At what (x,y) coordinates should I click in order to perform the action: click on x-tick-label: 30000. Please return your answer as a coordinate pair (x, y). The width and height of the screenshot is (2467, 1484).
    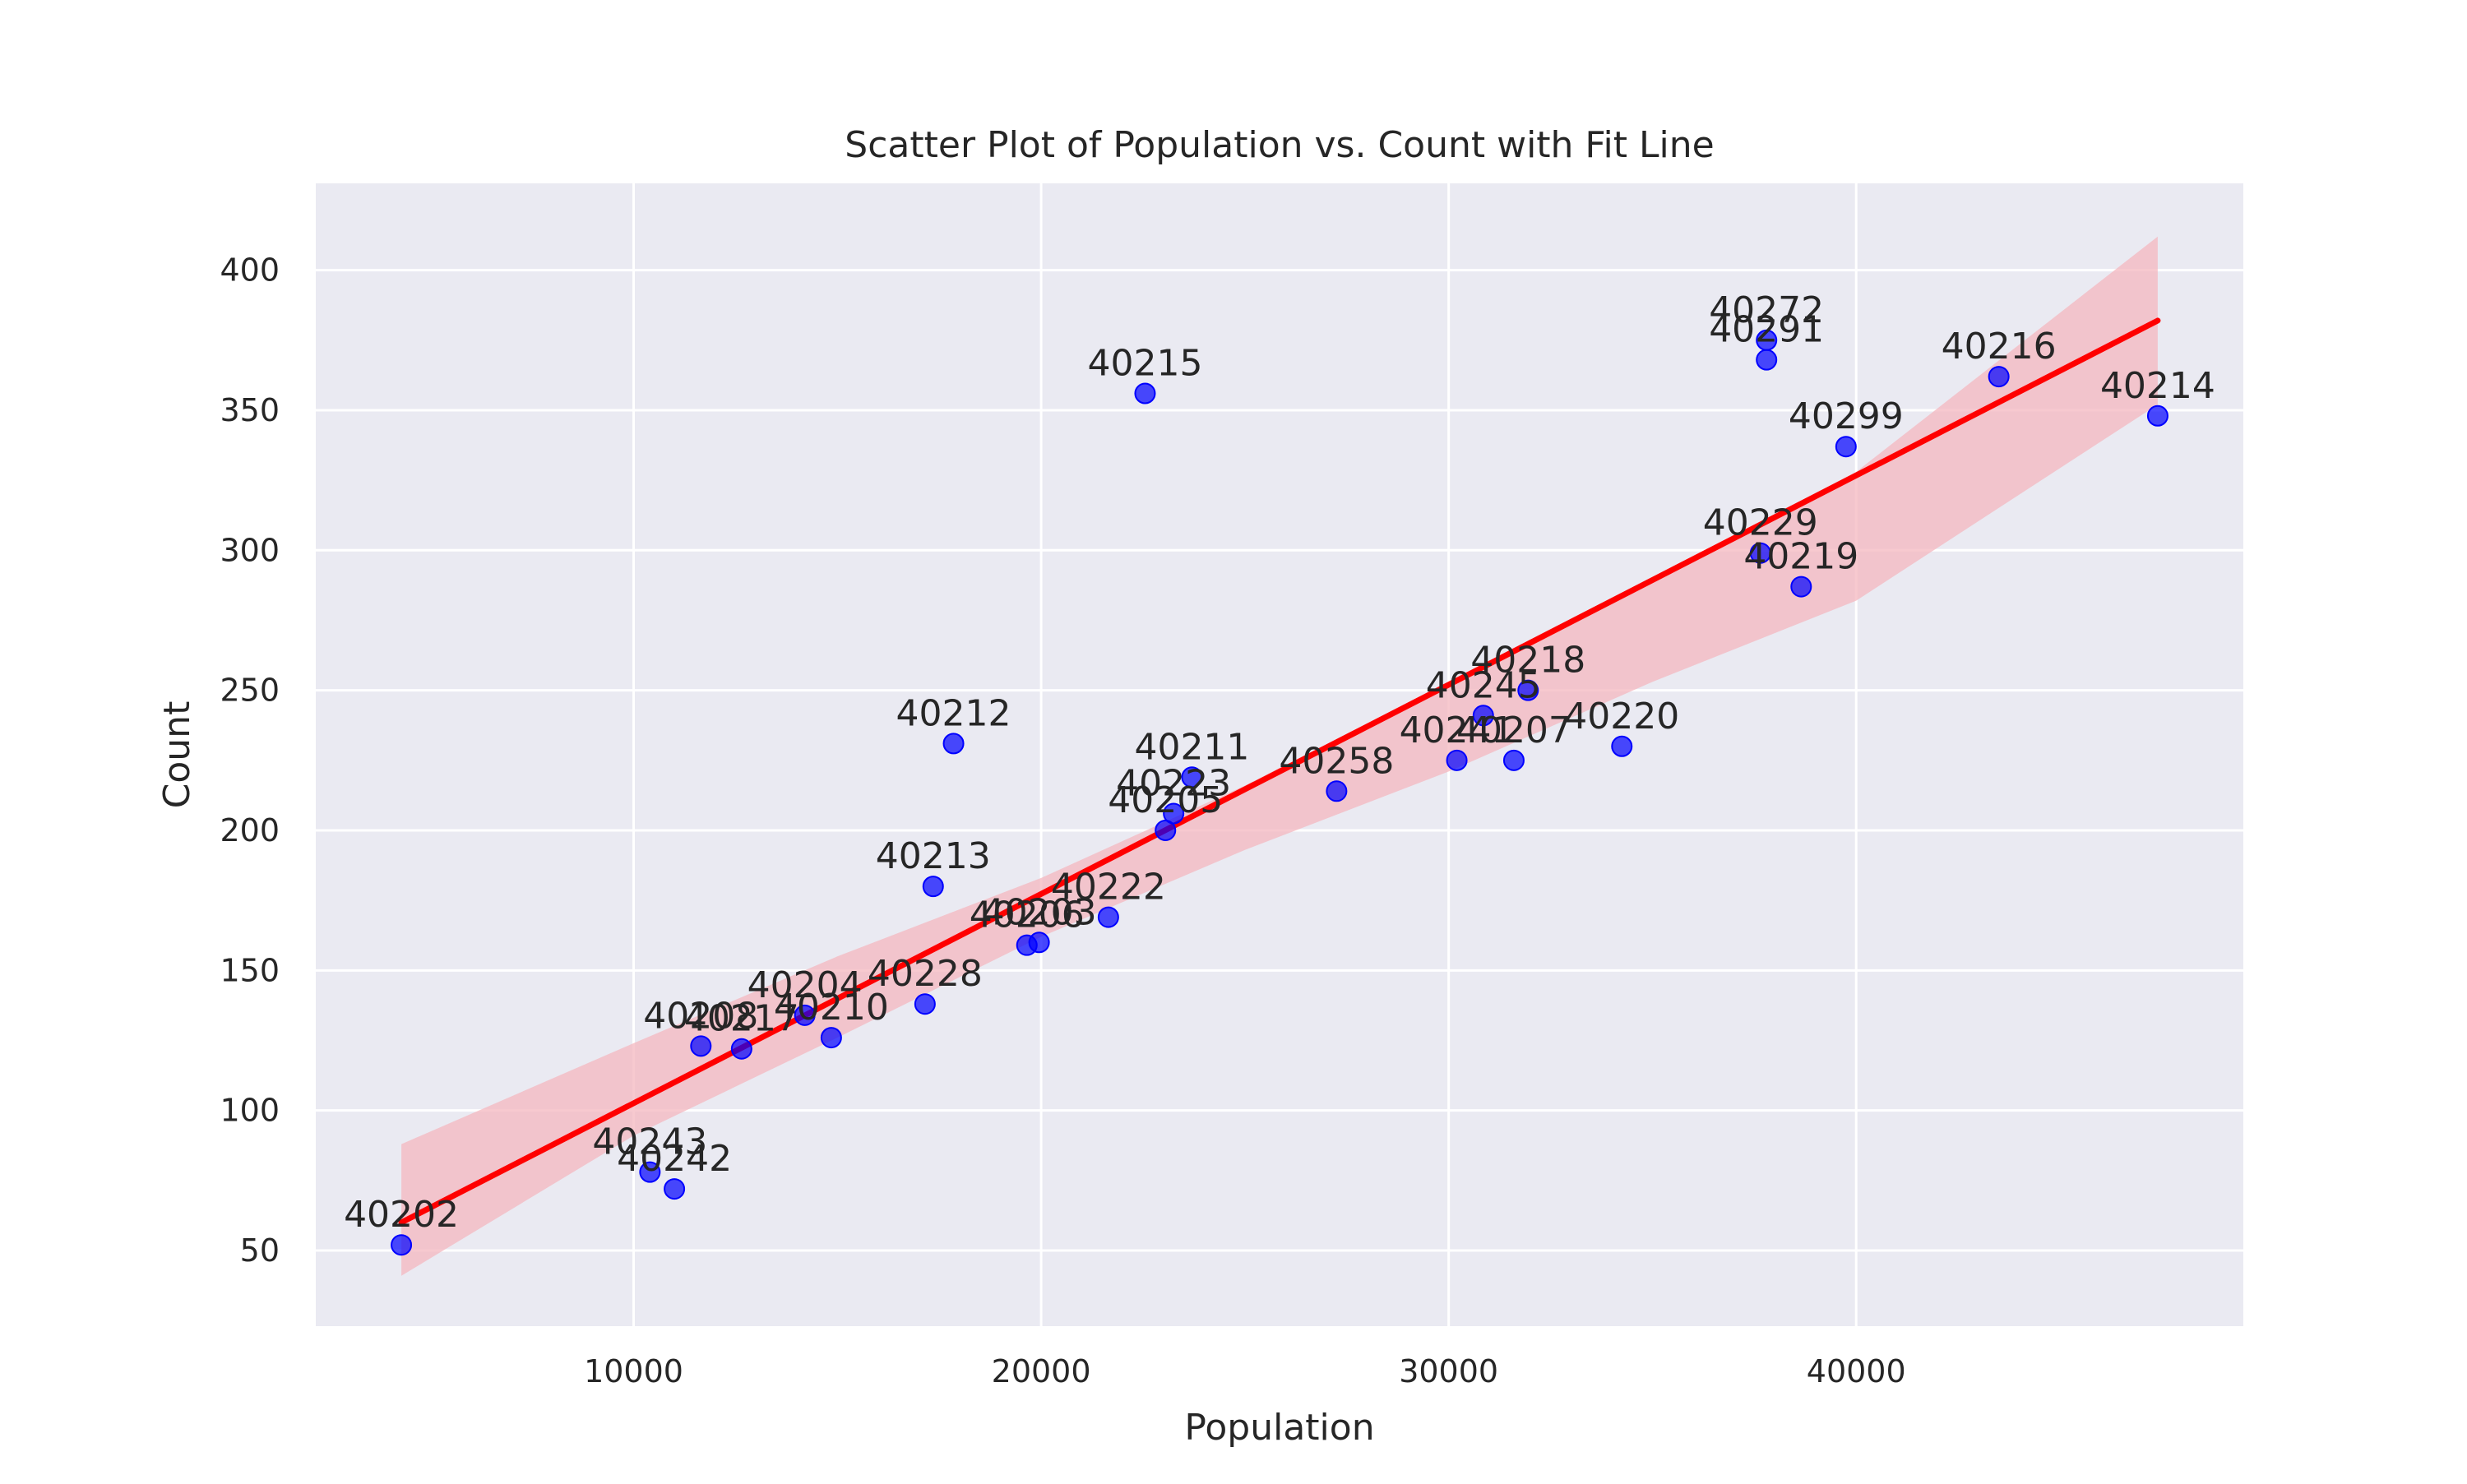
    Looking at the image, I should click on (1448, 1371).